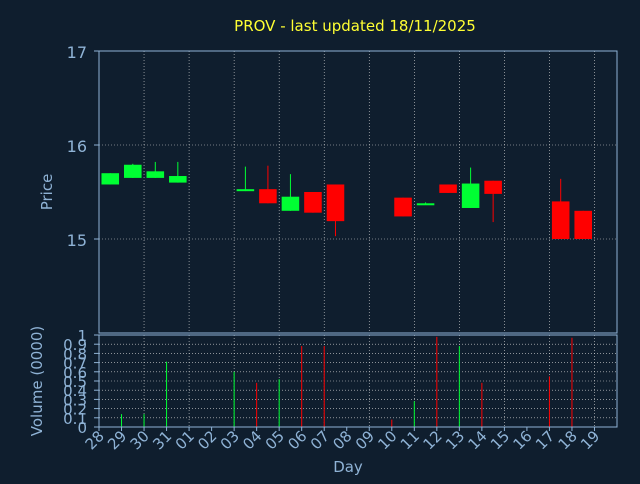  I want to click on volume-tick-label: 0.4, so click(75, 391).